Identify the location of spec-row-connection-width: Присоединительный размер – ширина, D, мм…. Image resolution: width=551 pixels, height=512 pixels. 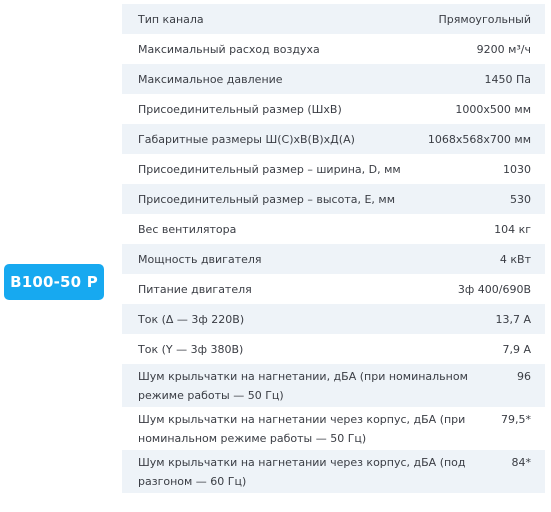
(333, 169).